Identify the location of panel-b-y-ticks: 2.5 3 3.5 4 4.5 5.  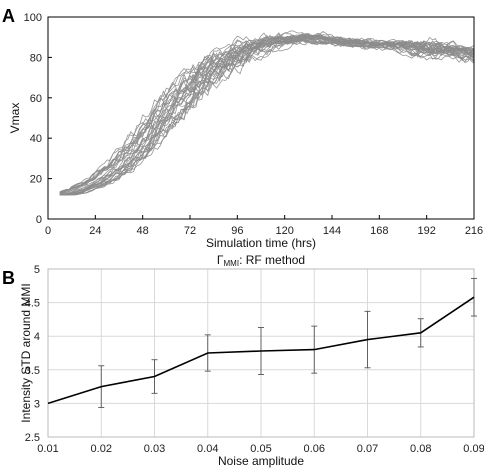
(32, 354).